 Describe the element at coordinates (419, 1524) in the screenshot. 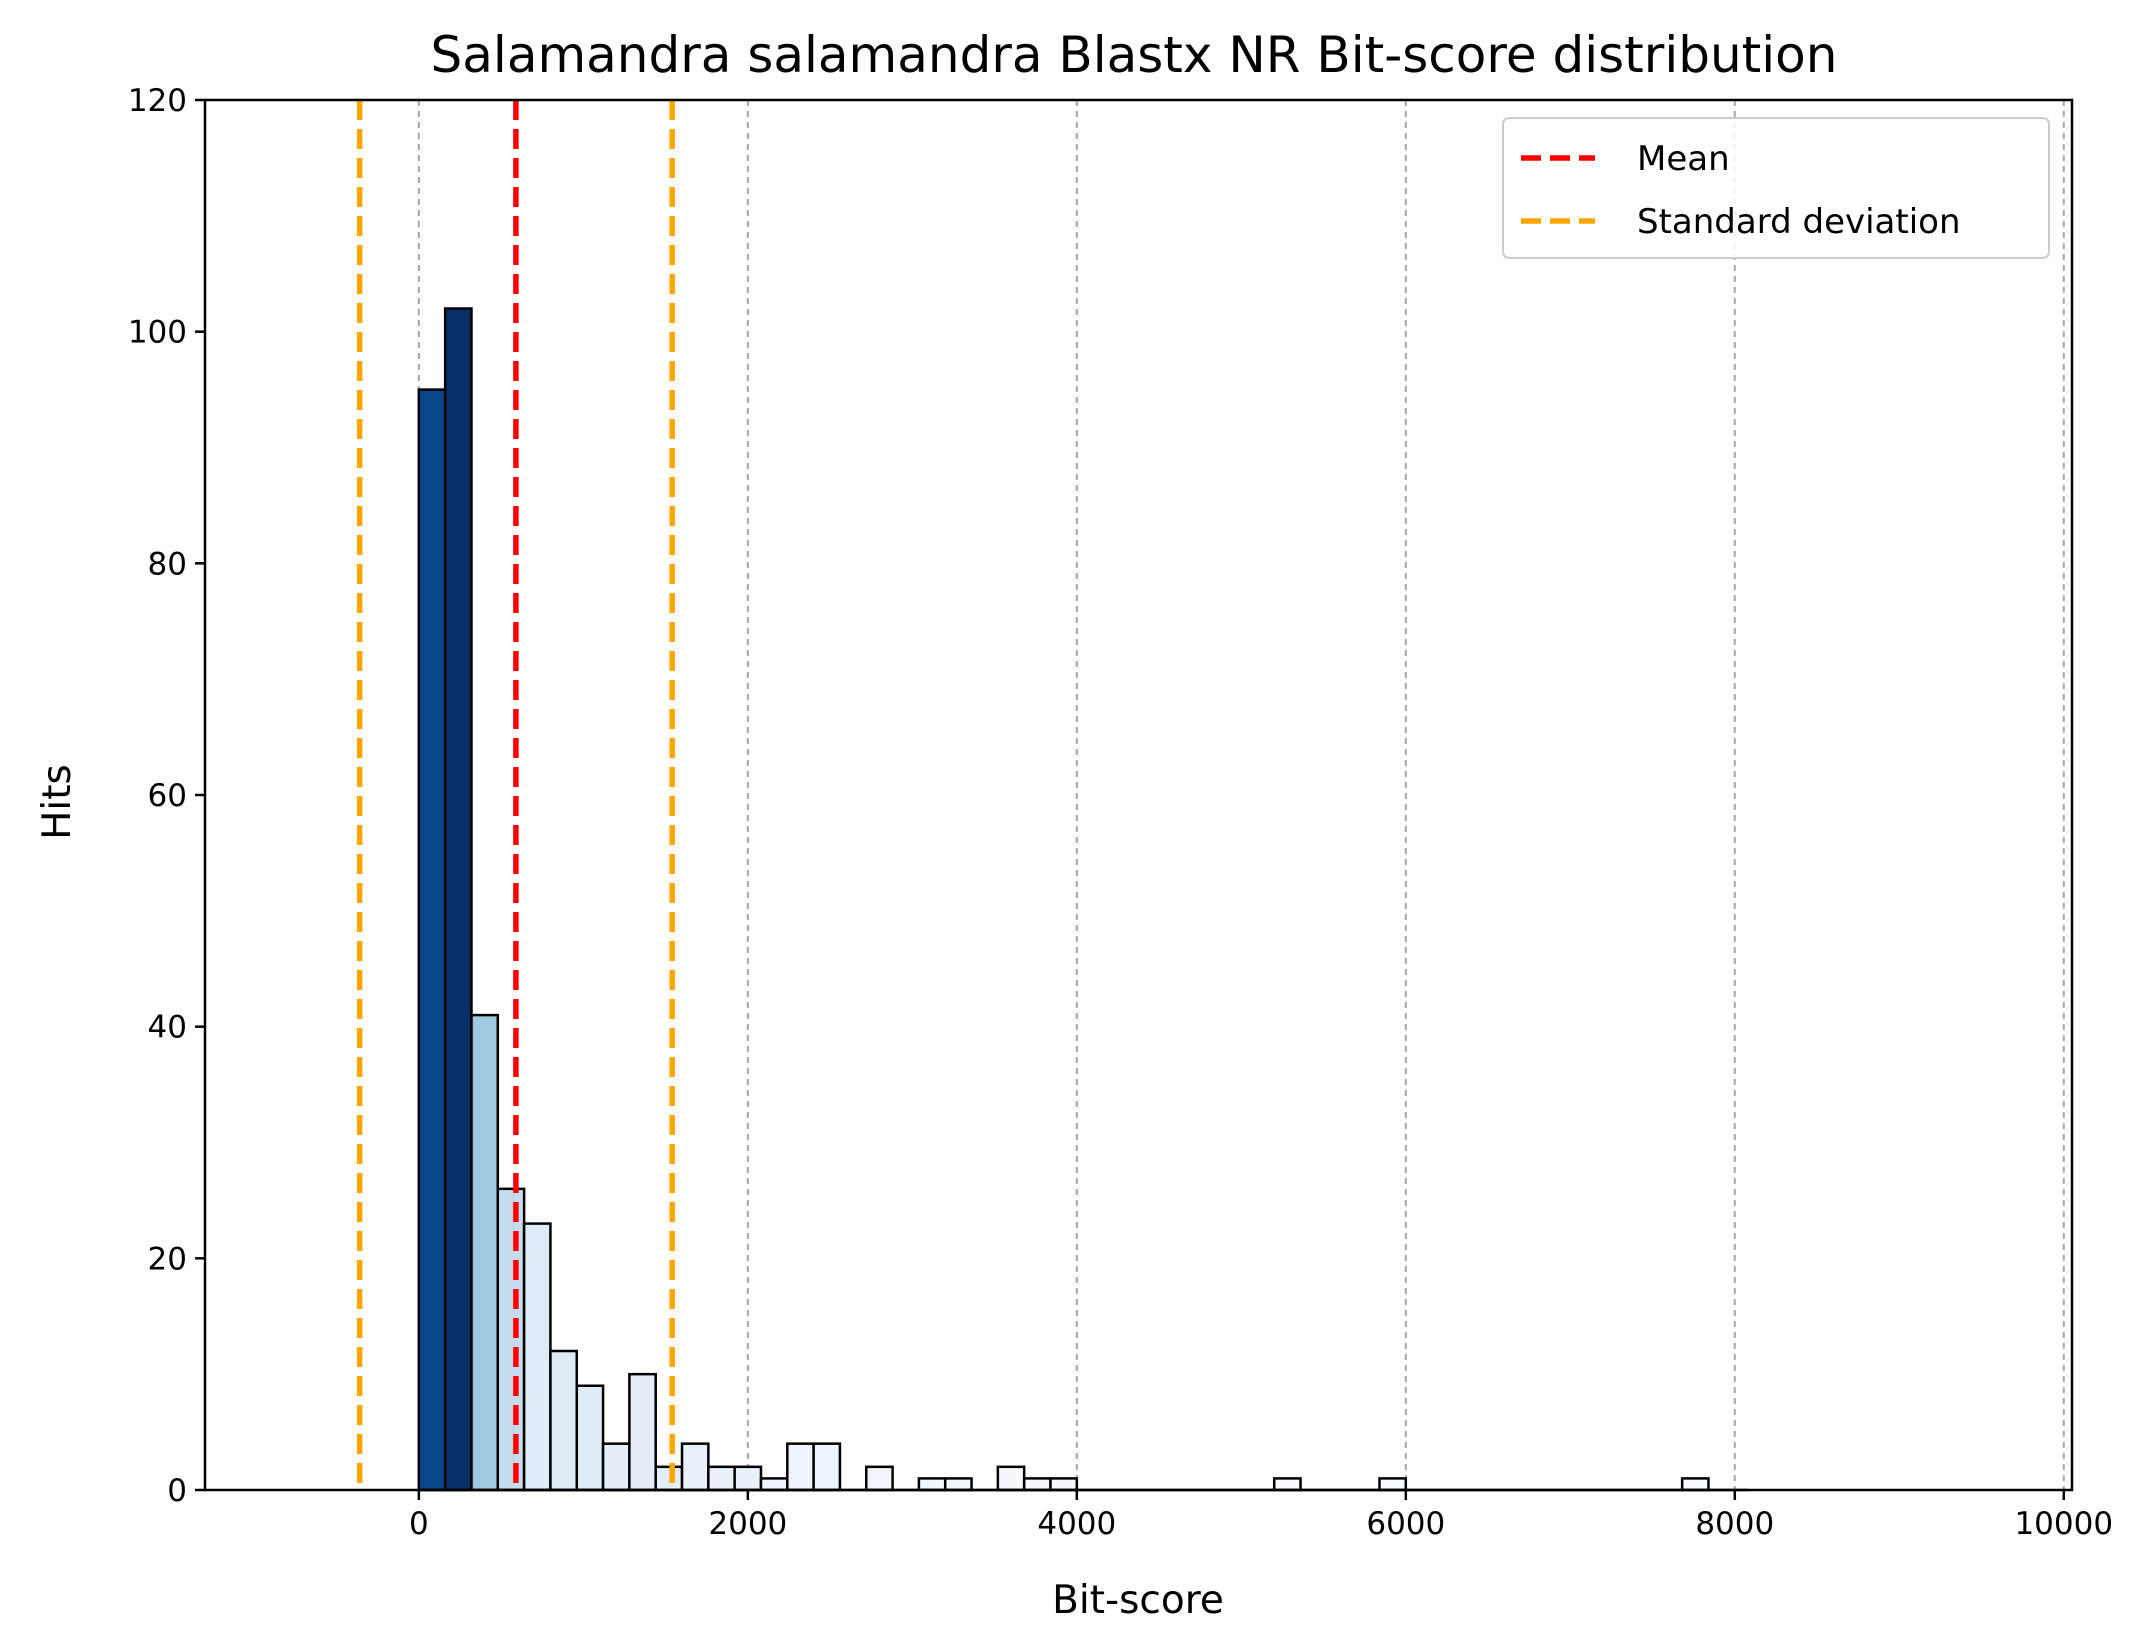

I see `x-tick-label: 0` at that location.